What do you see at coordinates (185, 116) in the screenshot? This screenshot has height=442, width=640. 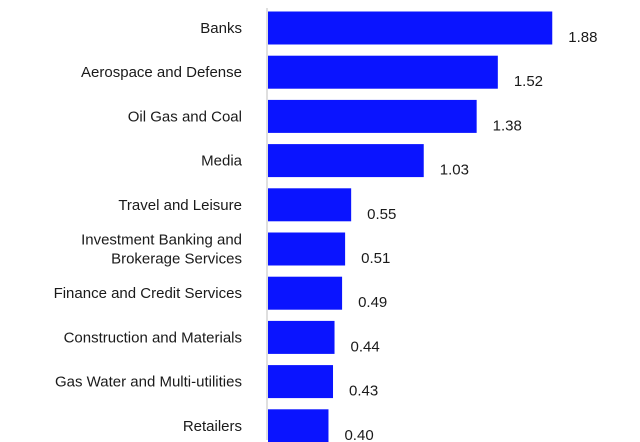 I see `category-label: Oil Gas and Coal` at bounding box center [185, 116].